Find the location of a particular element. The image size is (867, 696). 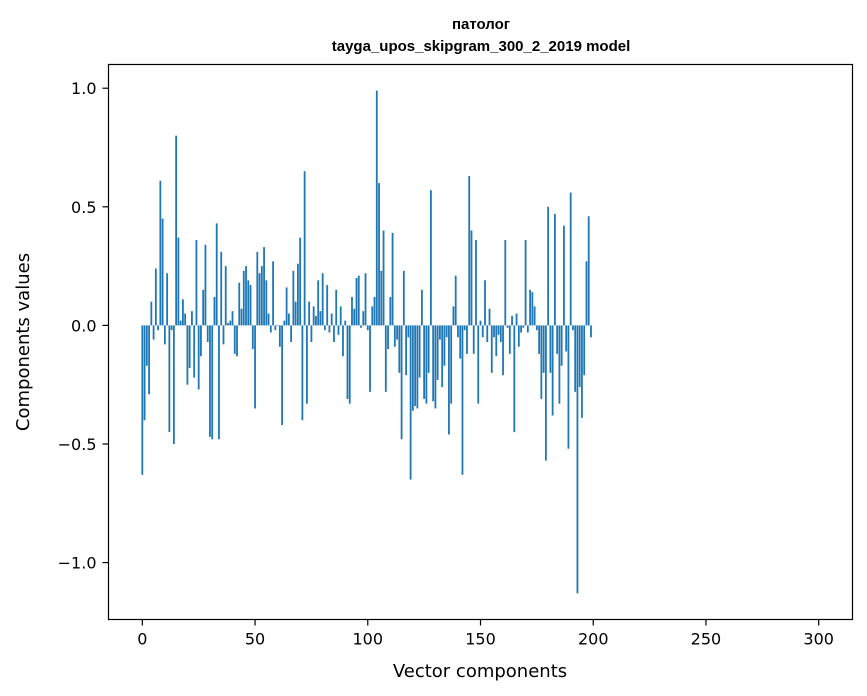

chart-title: патолог is located at coordinates (481, 24).